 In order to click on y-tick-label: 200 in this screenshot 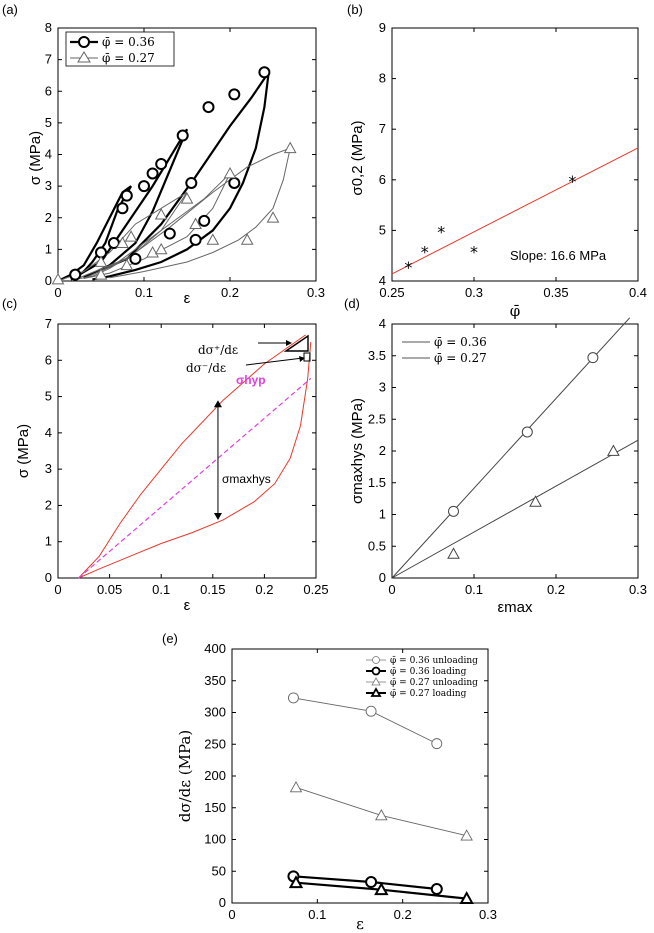, I will do `click(215, 775)`.